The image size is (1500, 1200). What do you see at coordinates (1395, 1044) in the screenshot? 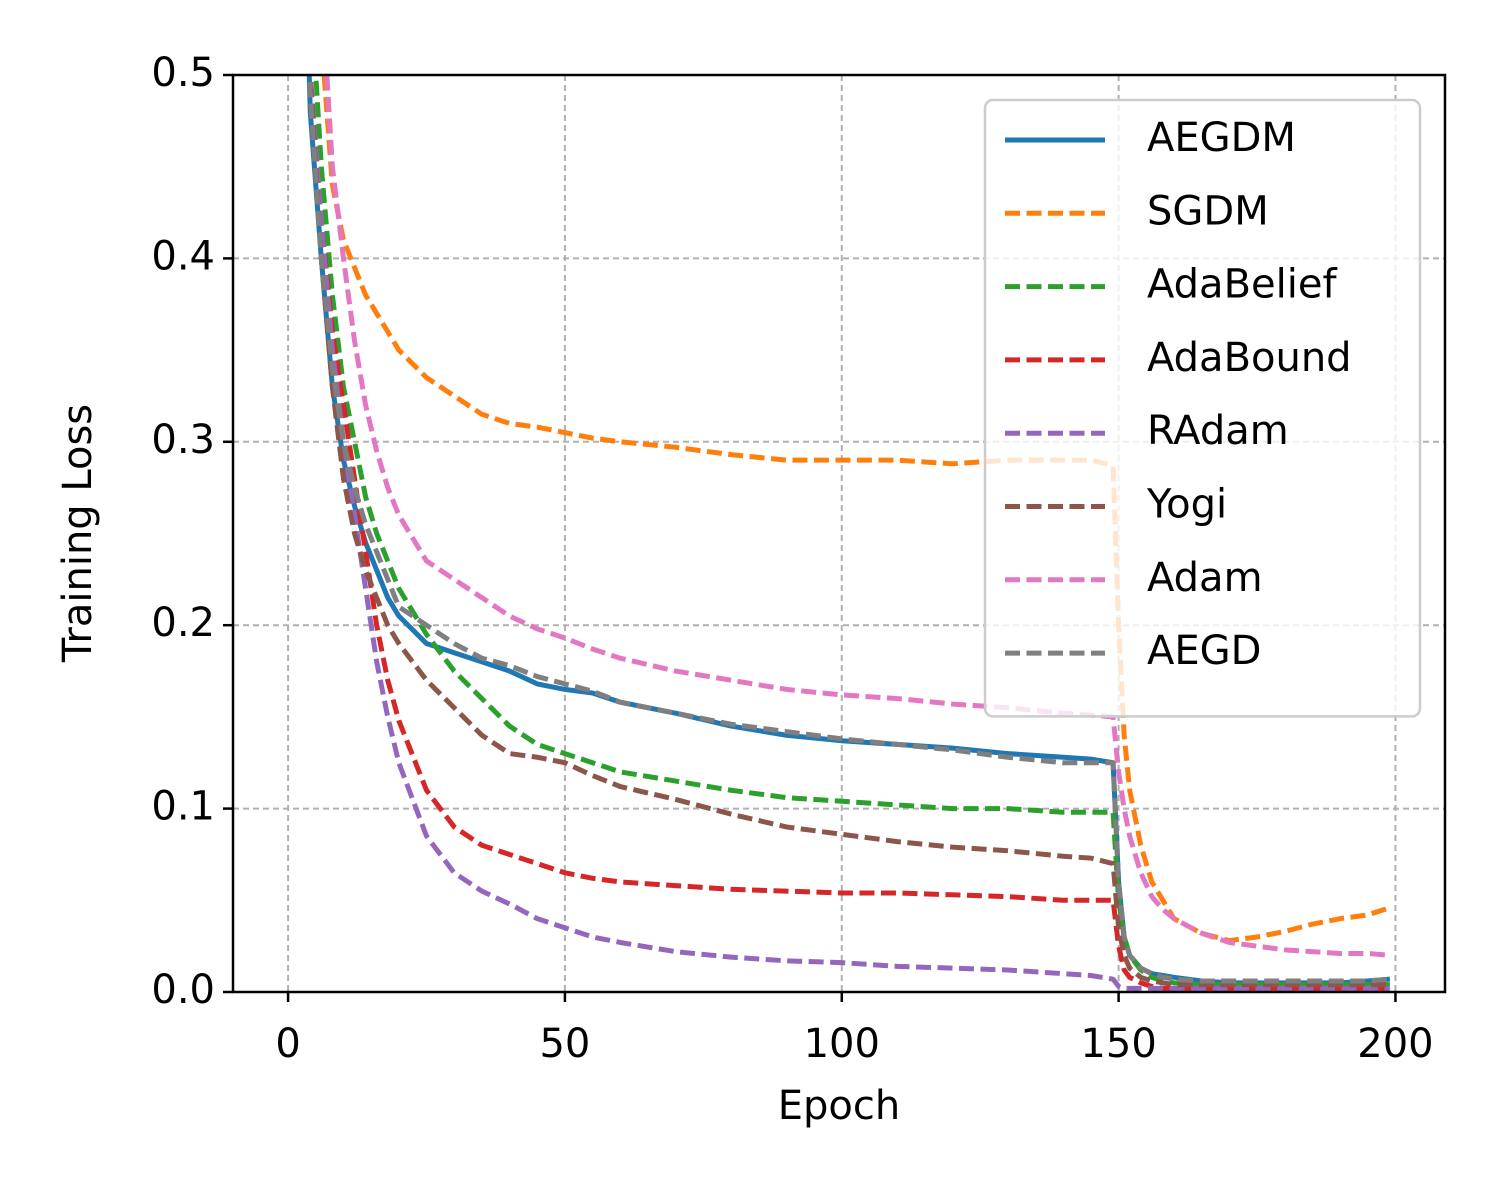
I see `x-tick-label: 200` at bounding box center [1395, 1044].